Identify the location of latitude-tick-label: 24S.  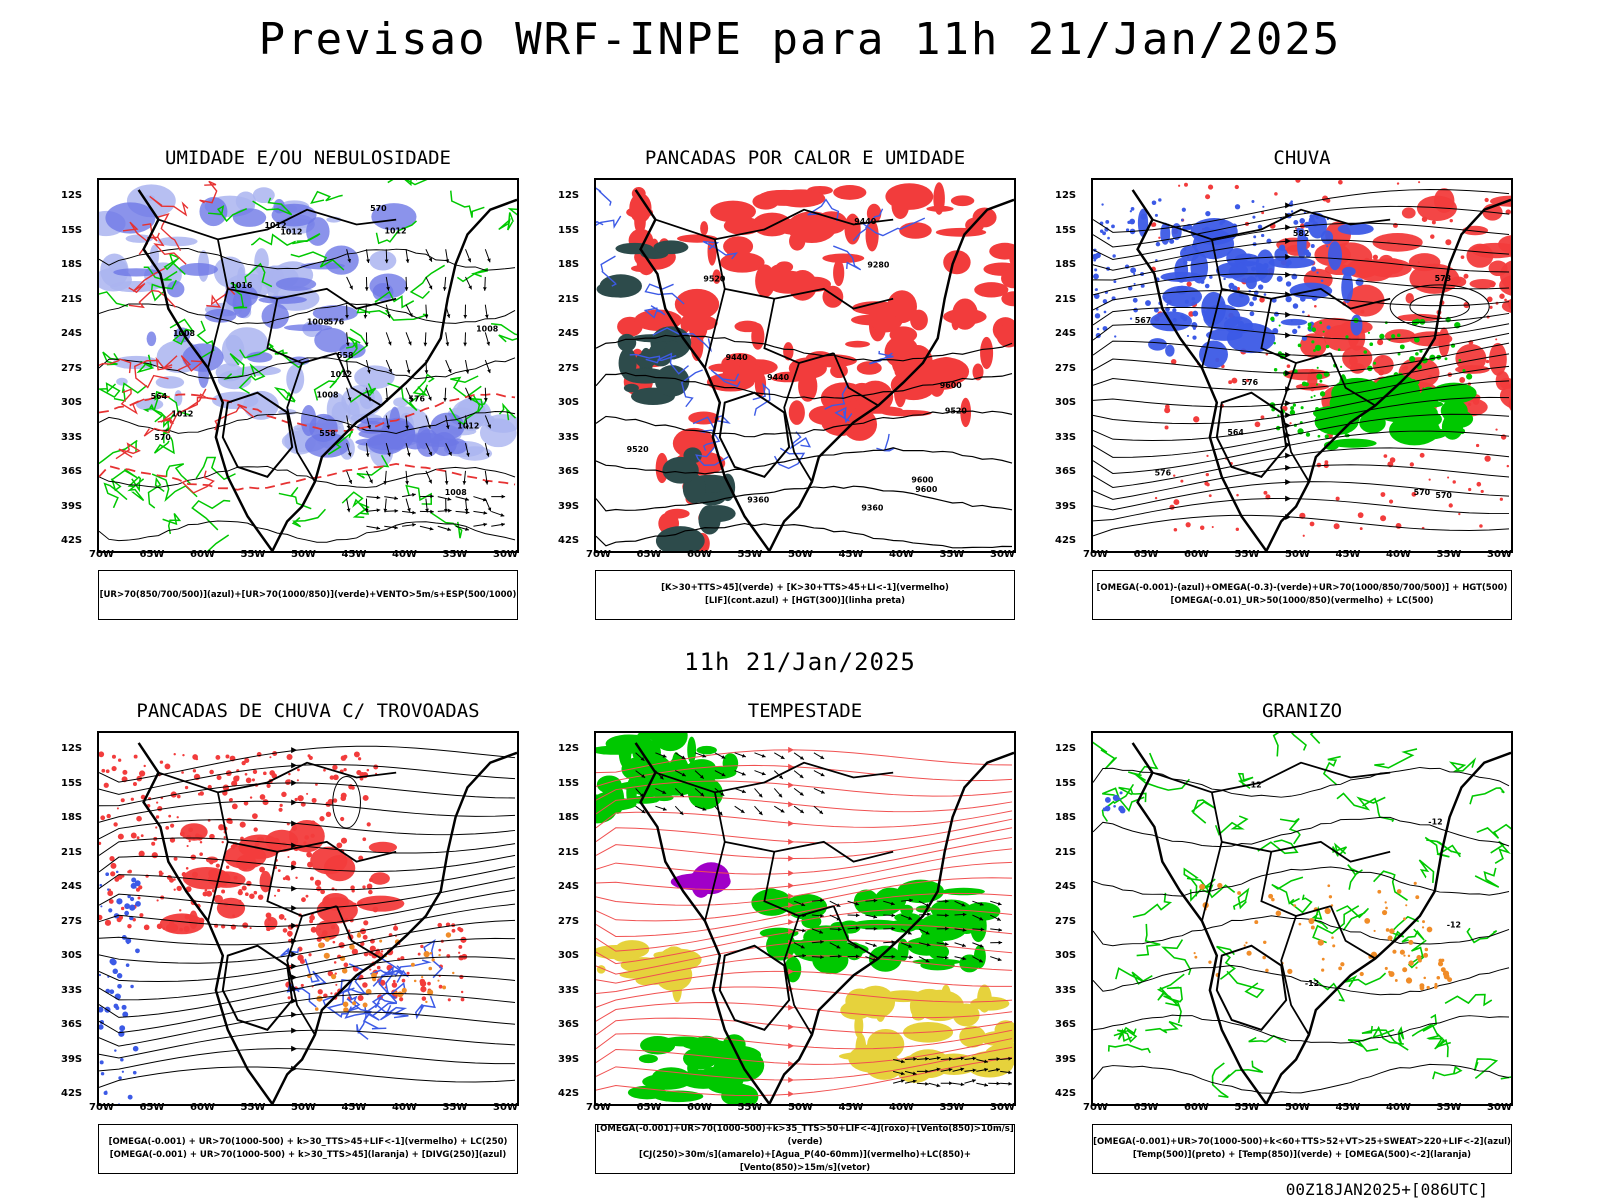
(1066, 333).